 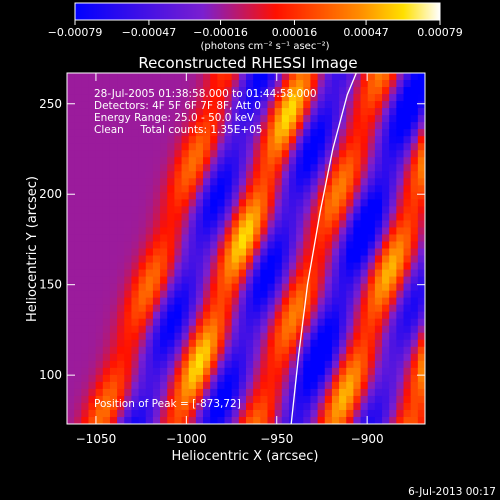 What do you see at coordinates (96, 439) in the screenshot?
I see `x-tick-label: −1050` at bounding box center [96, 439].